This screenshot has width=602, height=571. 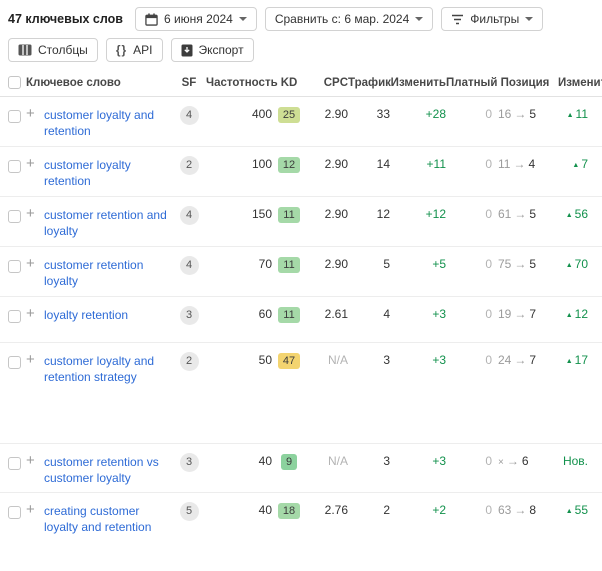 I want to click on keyword-link: customer loyalty retention, so click(x=87, y=173).